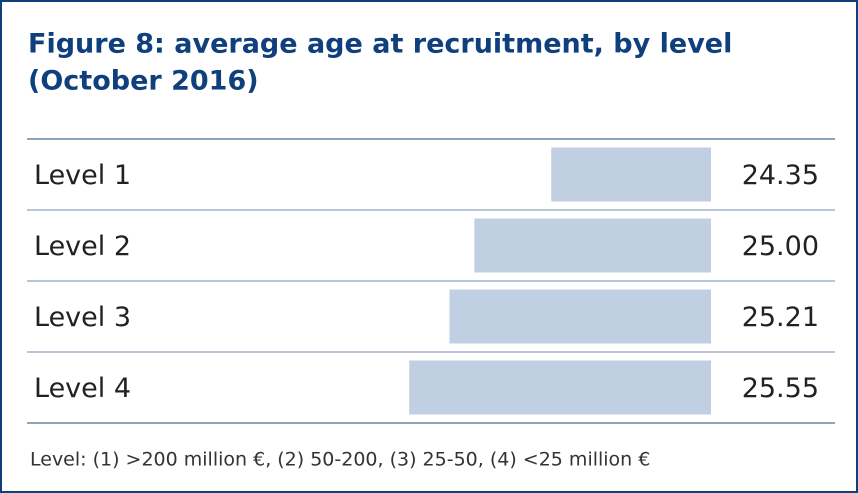 Image resolution: width=858 pixels, height=493 pixels. Describe the element at coordinates (82, 388) in the screenshot. I see `category-label: Level 4` at that location.